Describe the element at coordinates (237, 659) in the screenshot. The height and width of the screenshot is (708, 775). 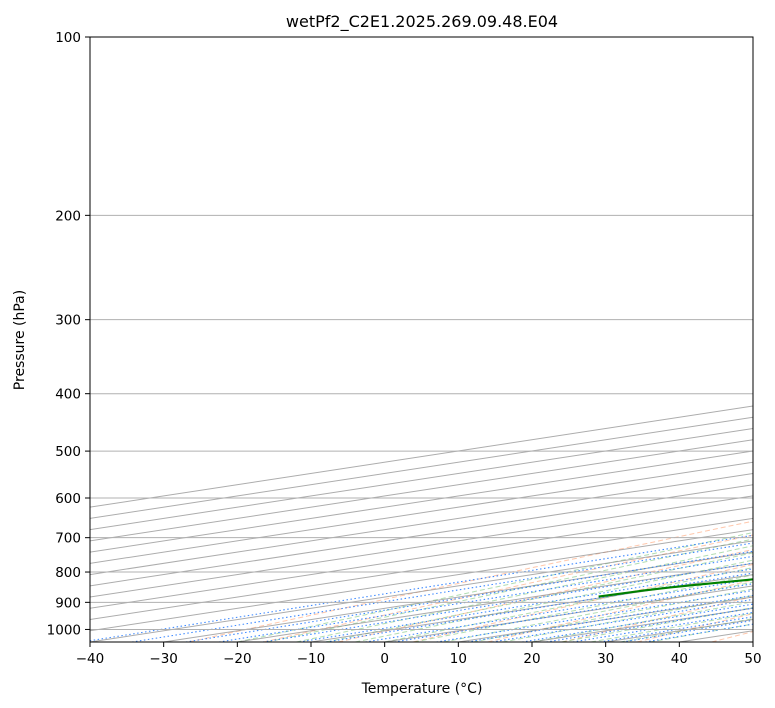
I see `x-tick-label: −20` at that location.